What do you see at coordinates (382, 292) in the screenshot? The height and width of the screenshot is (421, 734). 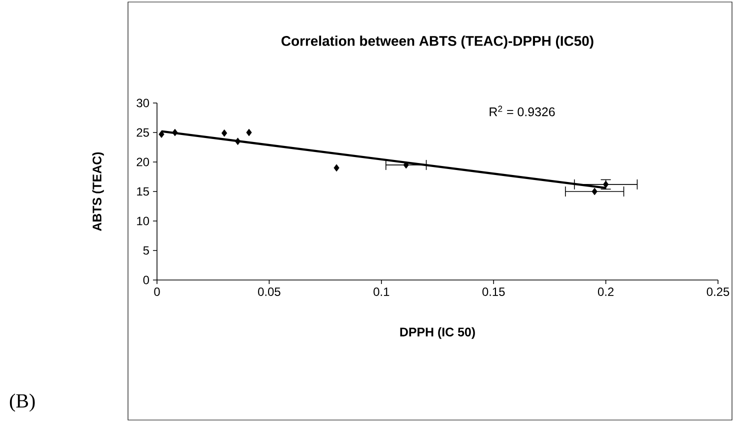 I see `x-tick-label: 0.1` at bounding box center [382, 292].